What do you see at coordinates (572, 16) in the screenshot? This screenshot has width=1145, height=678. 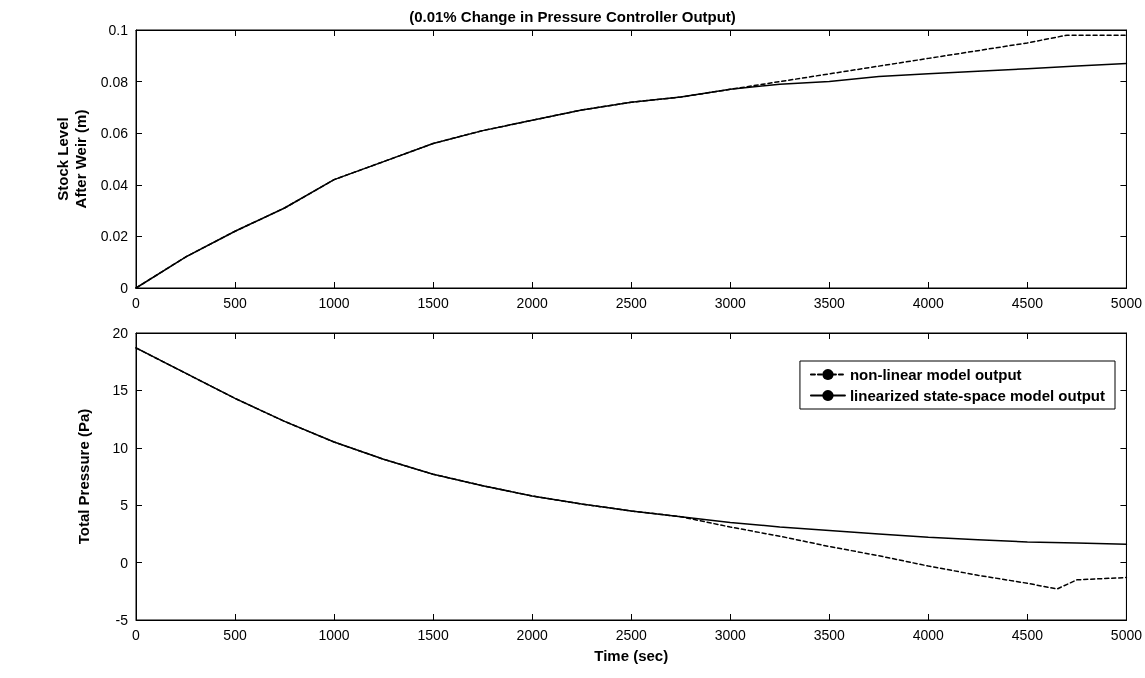 I see `chart-title: (0.01% Change in Pressure Controller Output)` at bounding box center [572, 16].